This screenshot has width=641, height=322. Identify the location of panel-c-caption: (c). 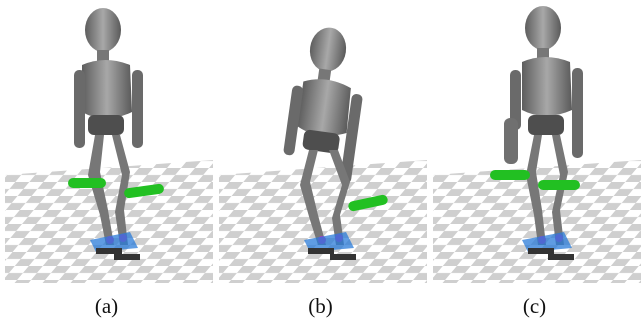
(534, 306).